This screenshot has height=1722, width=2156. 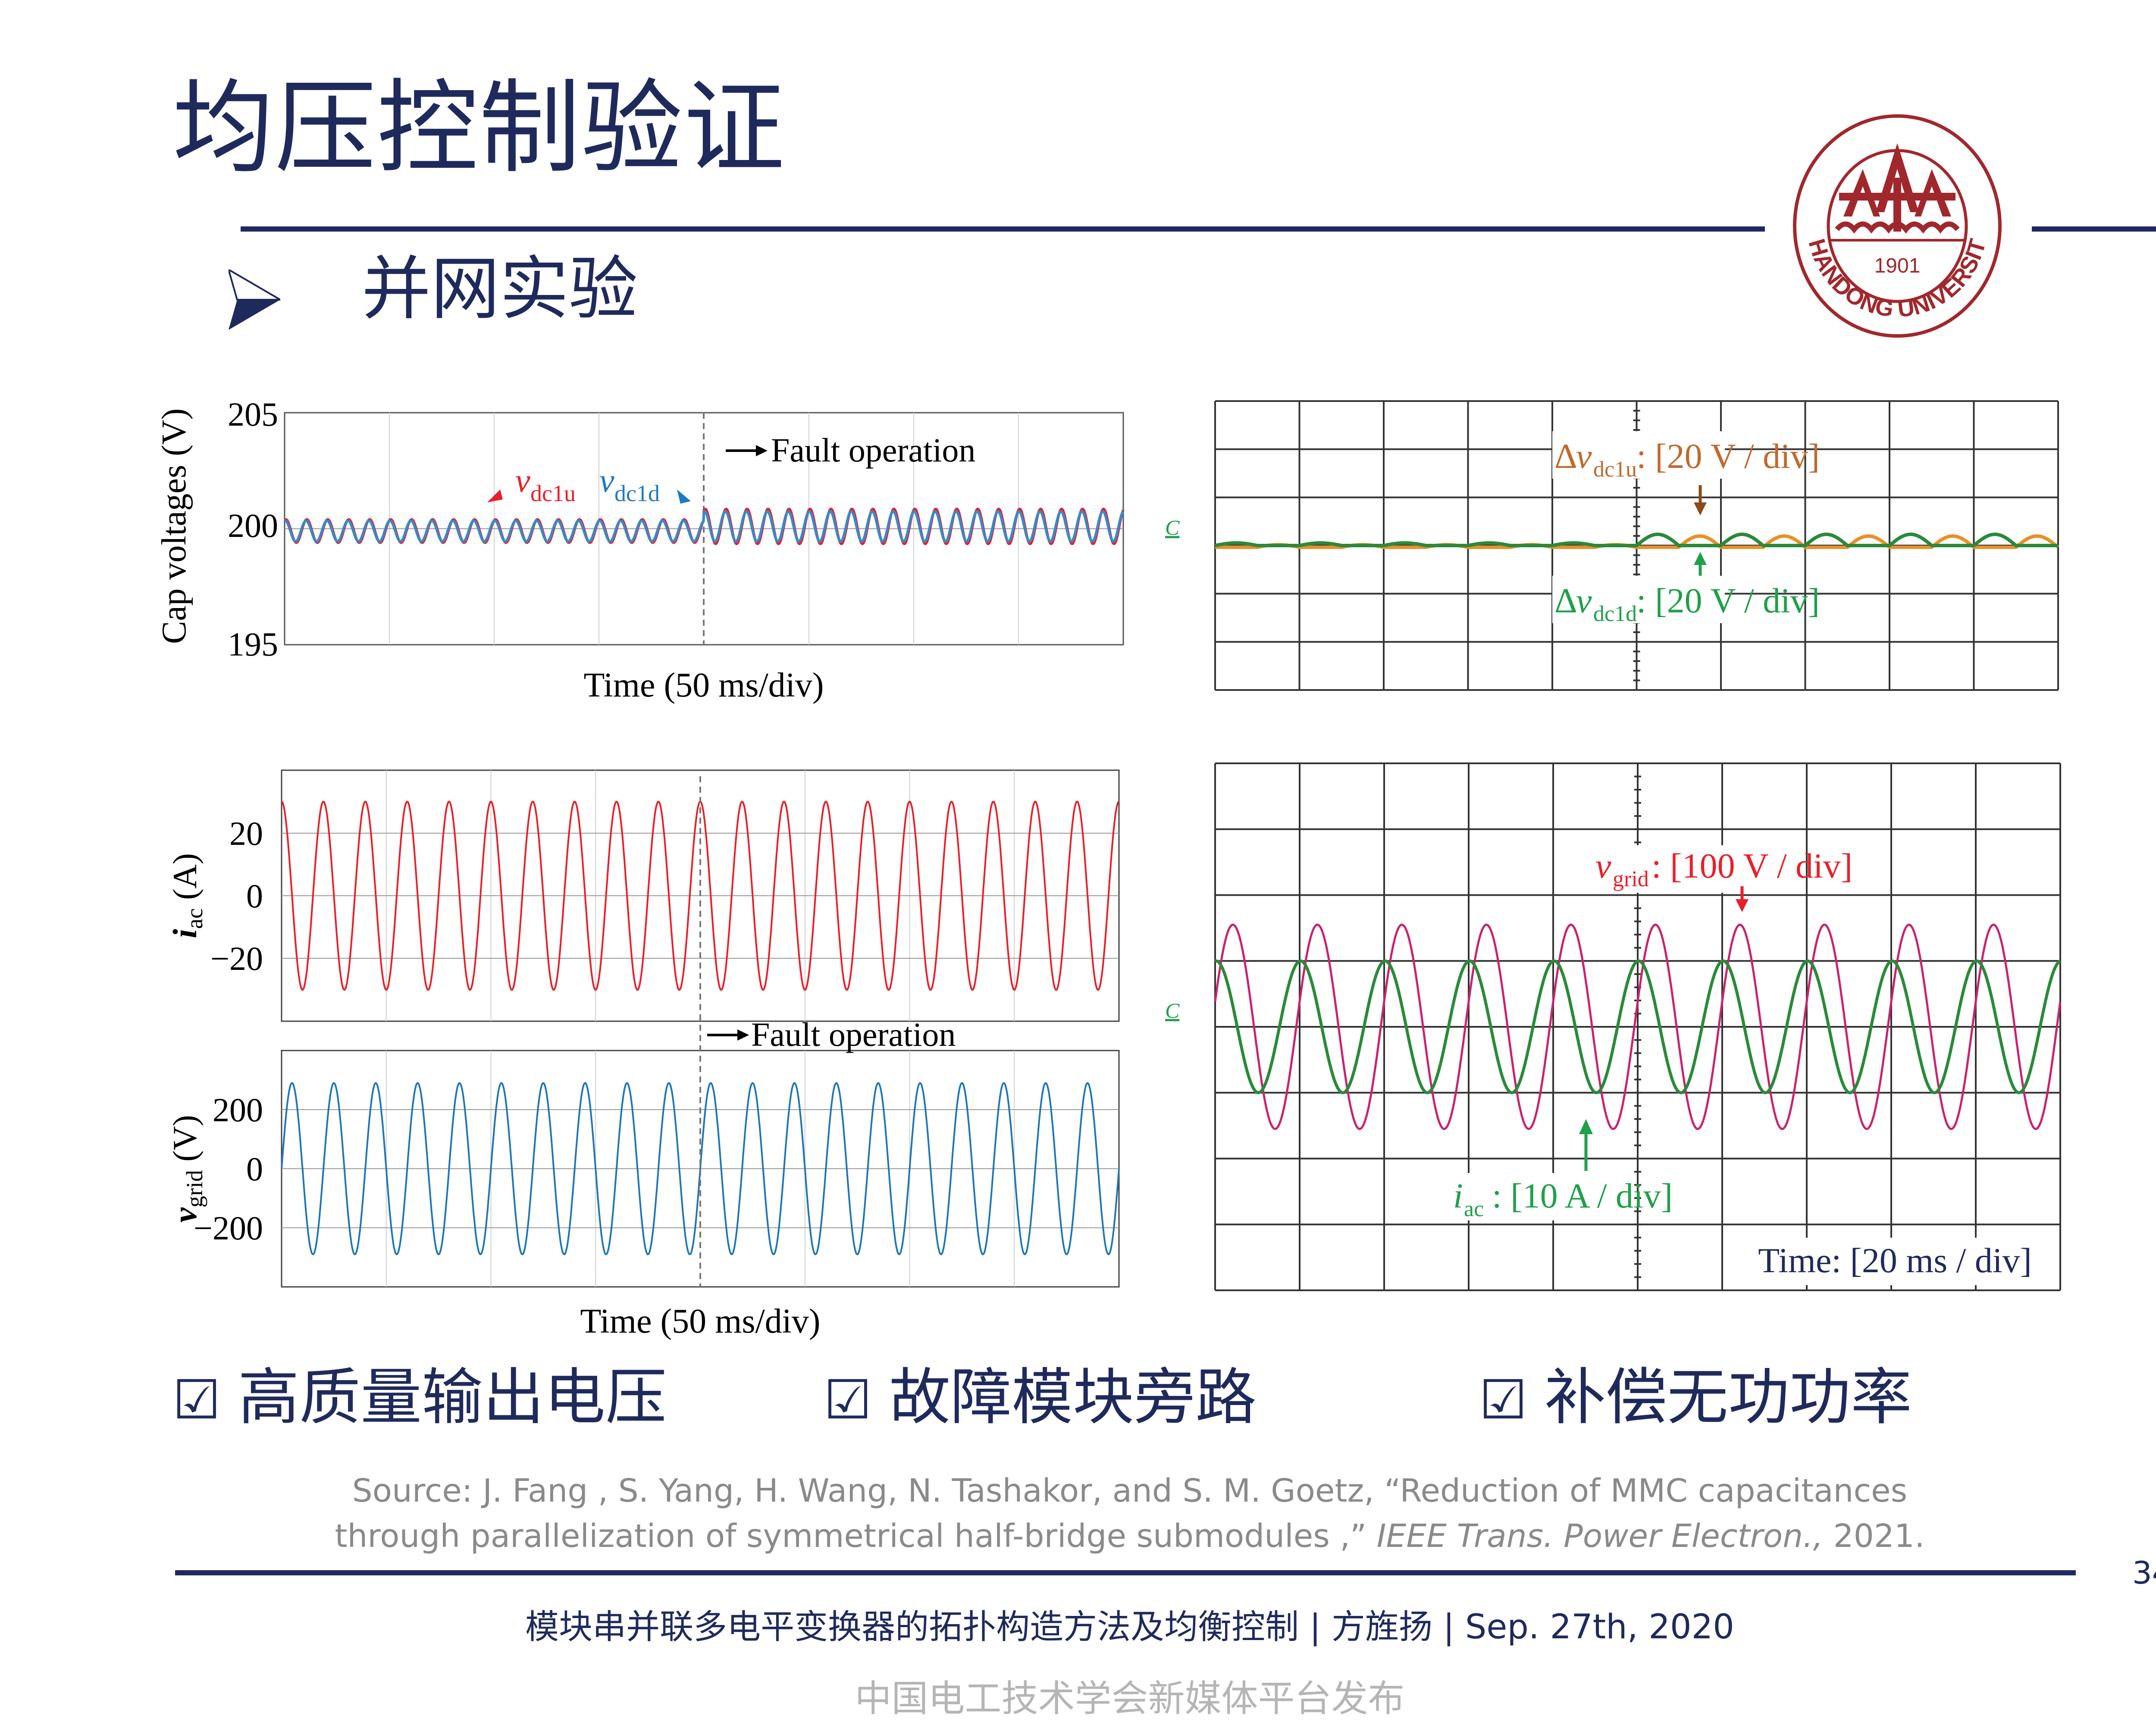 What do you see at coordinates (254, 300) in the screenshot?
I see `arrowhead-bullet-icon` at bounding box center [254, 300].